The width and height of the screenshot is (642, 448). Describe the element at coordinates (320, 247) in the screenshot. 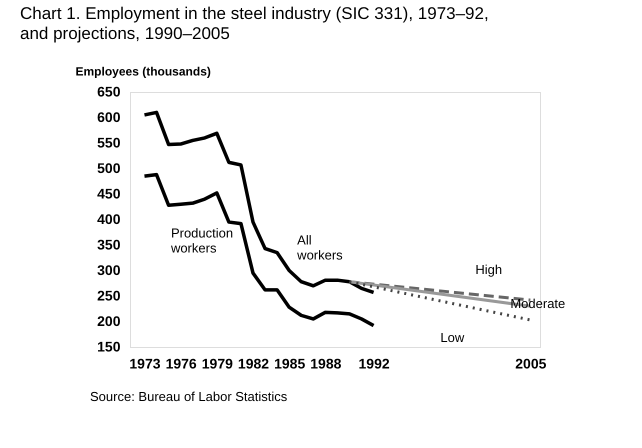

I see `series-label: All workers` at that location.